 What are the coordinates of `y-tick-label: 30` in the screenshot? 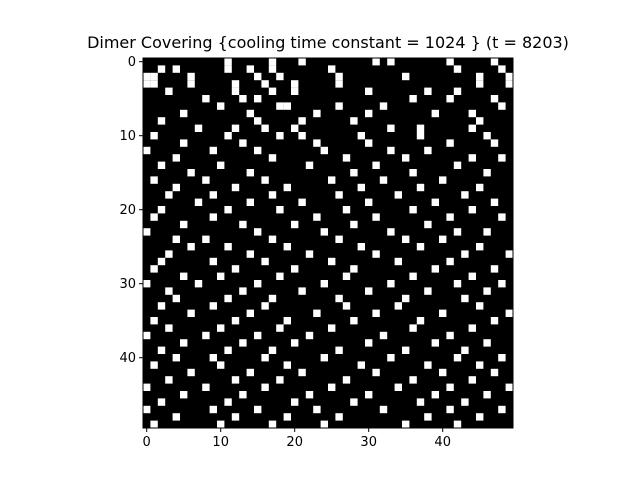 It's located at (127, 284).